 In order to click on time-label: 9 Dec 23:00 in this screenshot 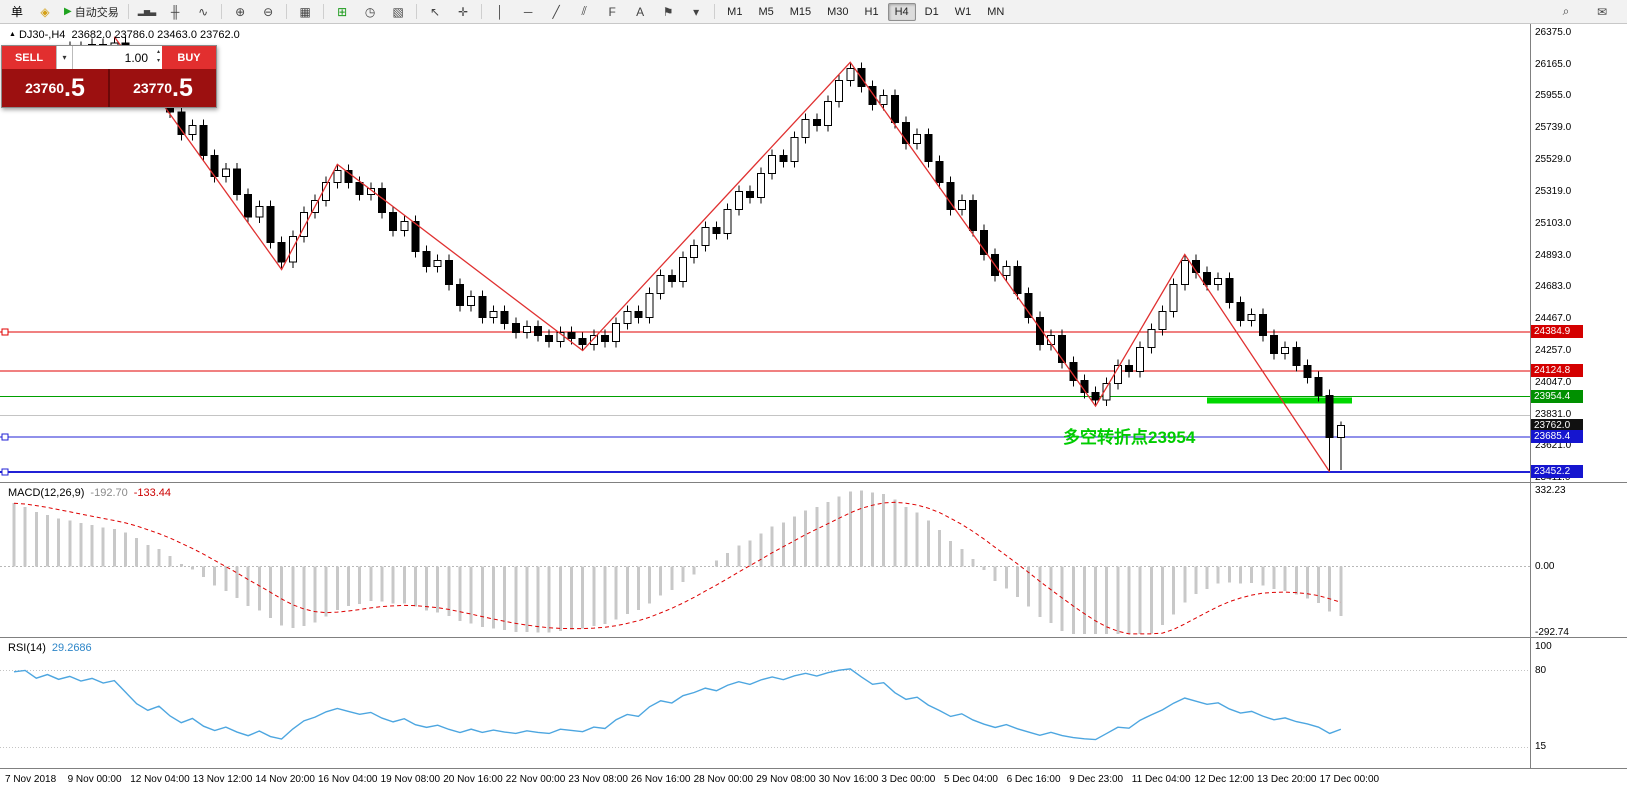, I will do `click(1096, 779)`.